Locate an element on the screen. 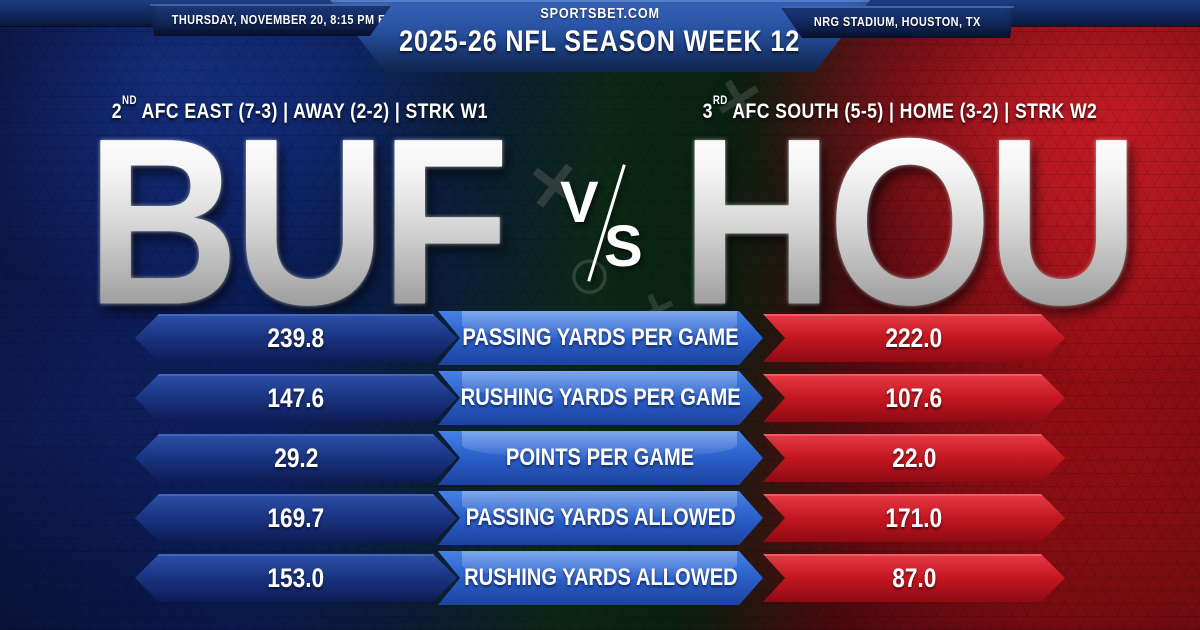  vs-letter-v: V is located at coordinates (579, 202).